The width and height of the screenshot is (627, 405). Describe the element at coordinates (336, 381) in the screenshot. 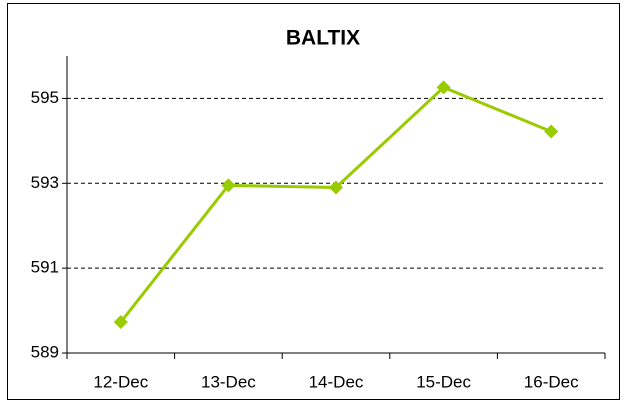

I see `x-tick-label: 14-Dec` at that location.